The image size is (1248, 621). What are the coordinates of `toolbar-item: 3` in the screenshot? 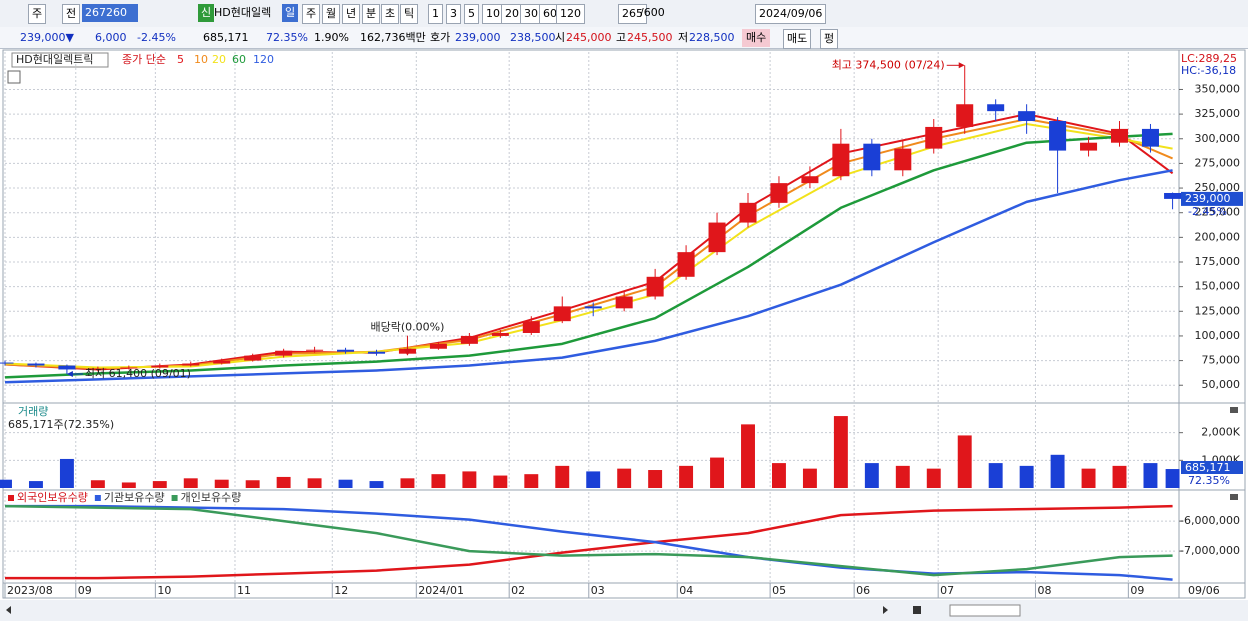 It's located at (453, 14).